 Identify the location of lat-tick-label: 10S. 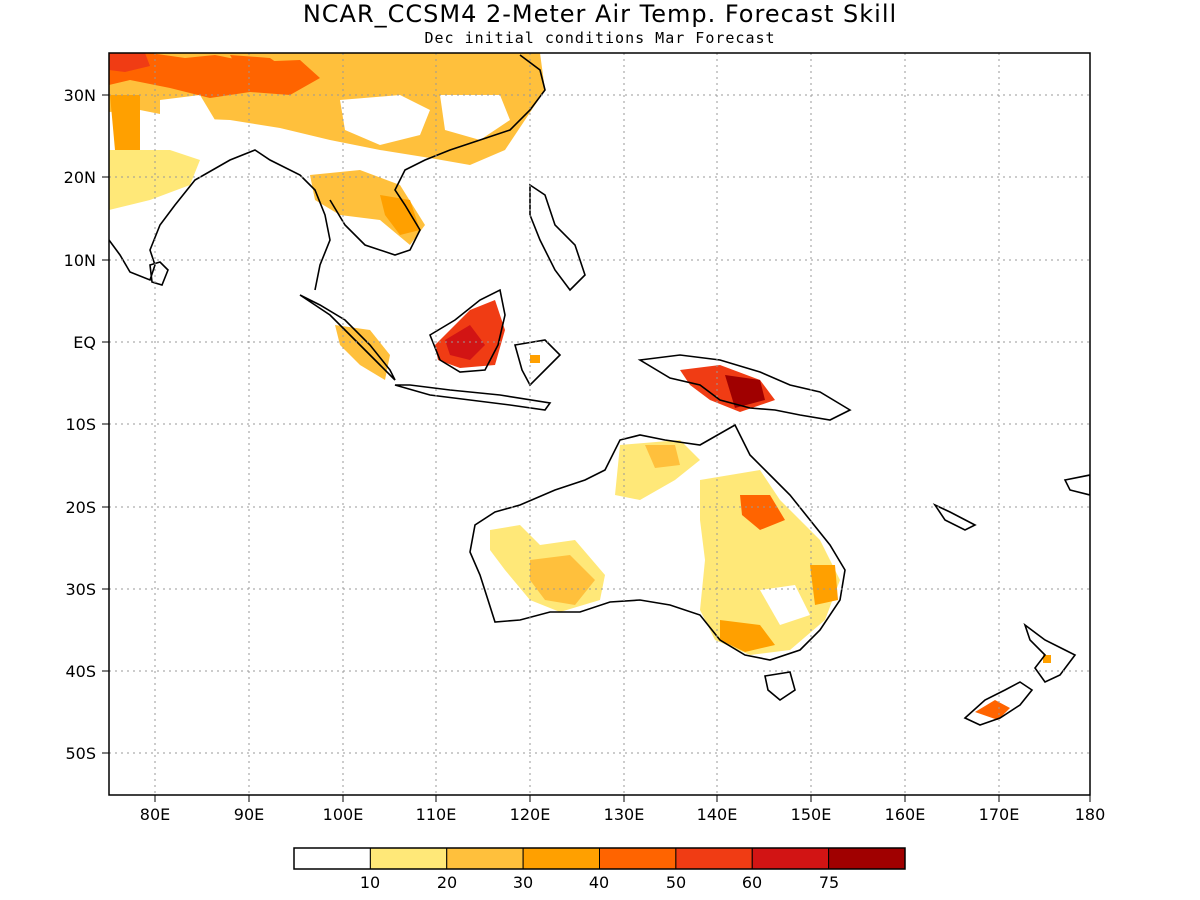
(80, 424).